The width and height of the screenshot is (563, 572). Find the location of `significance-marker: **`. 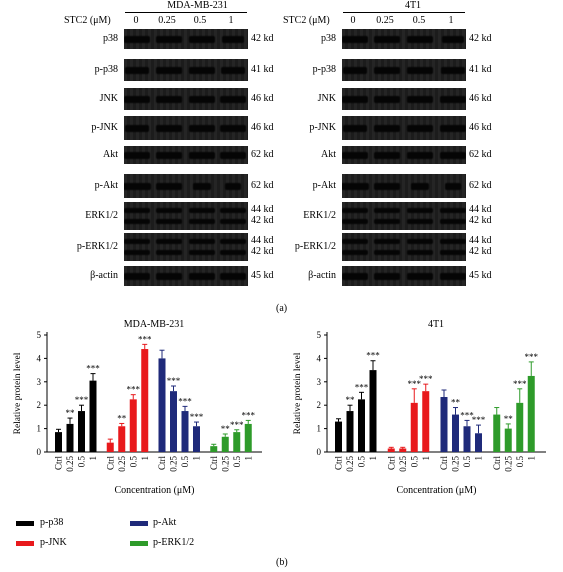

significance-marker: ** is located at coordinates (456, 403).